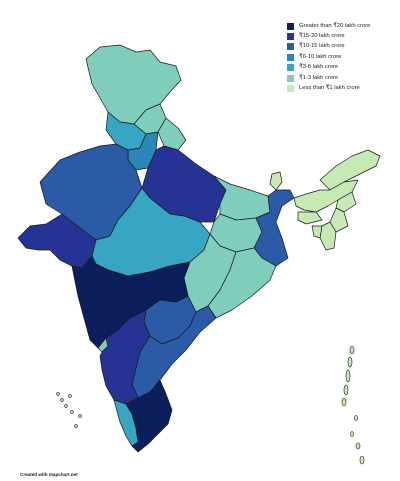 The width and height of the screenshot is (400, 481). What do you see at coordinates (346, 202) in the screenshot?
I see `state-nagaland` at bounding box center [346, 202].